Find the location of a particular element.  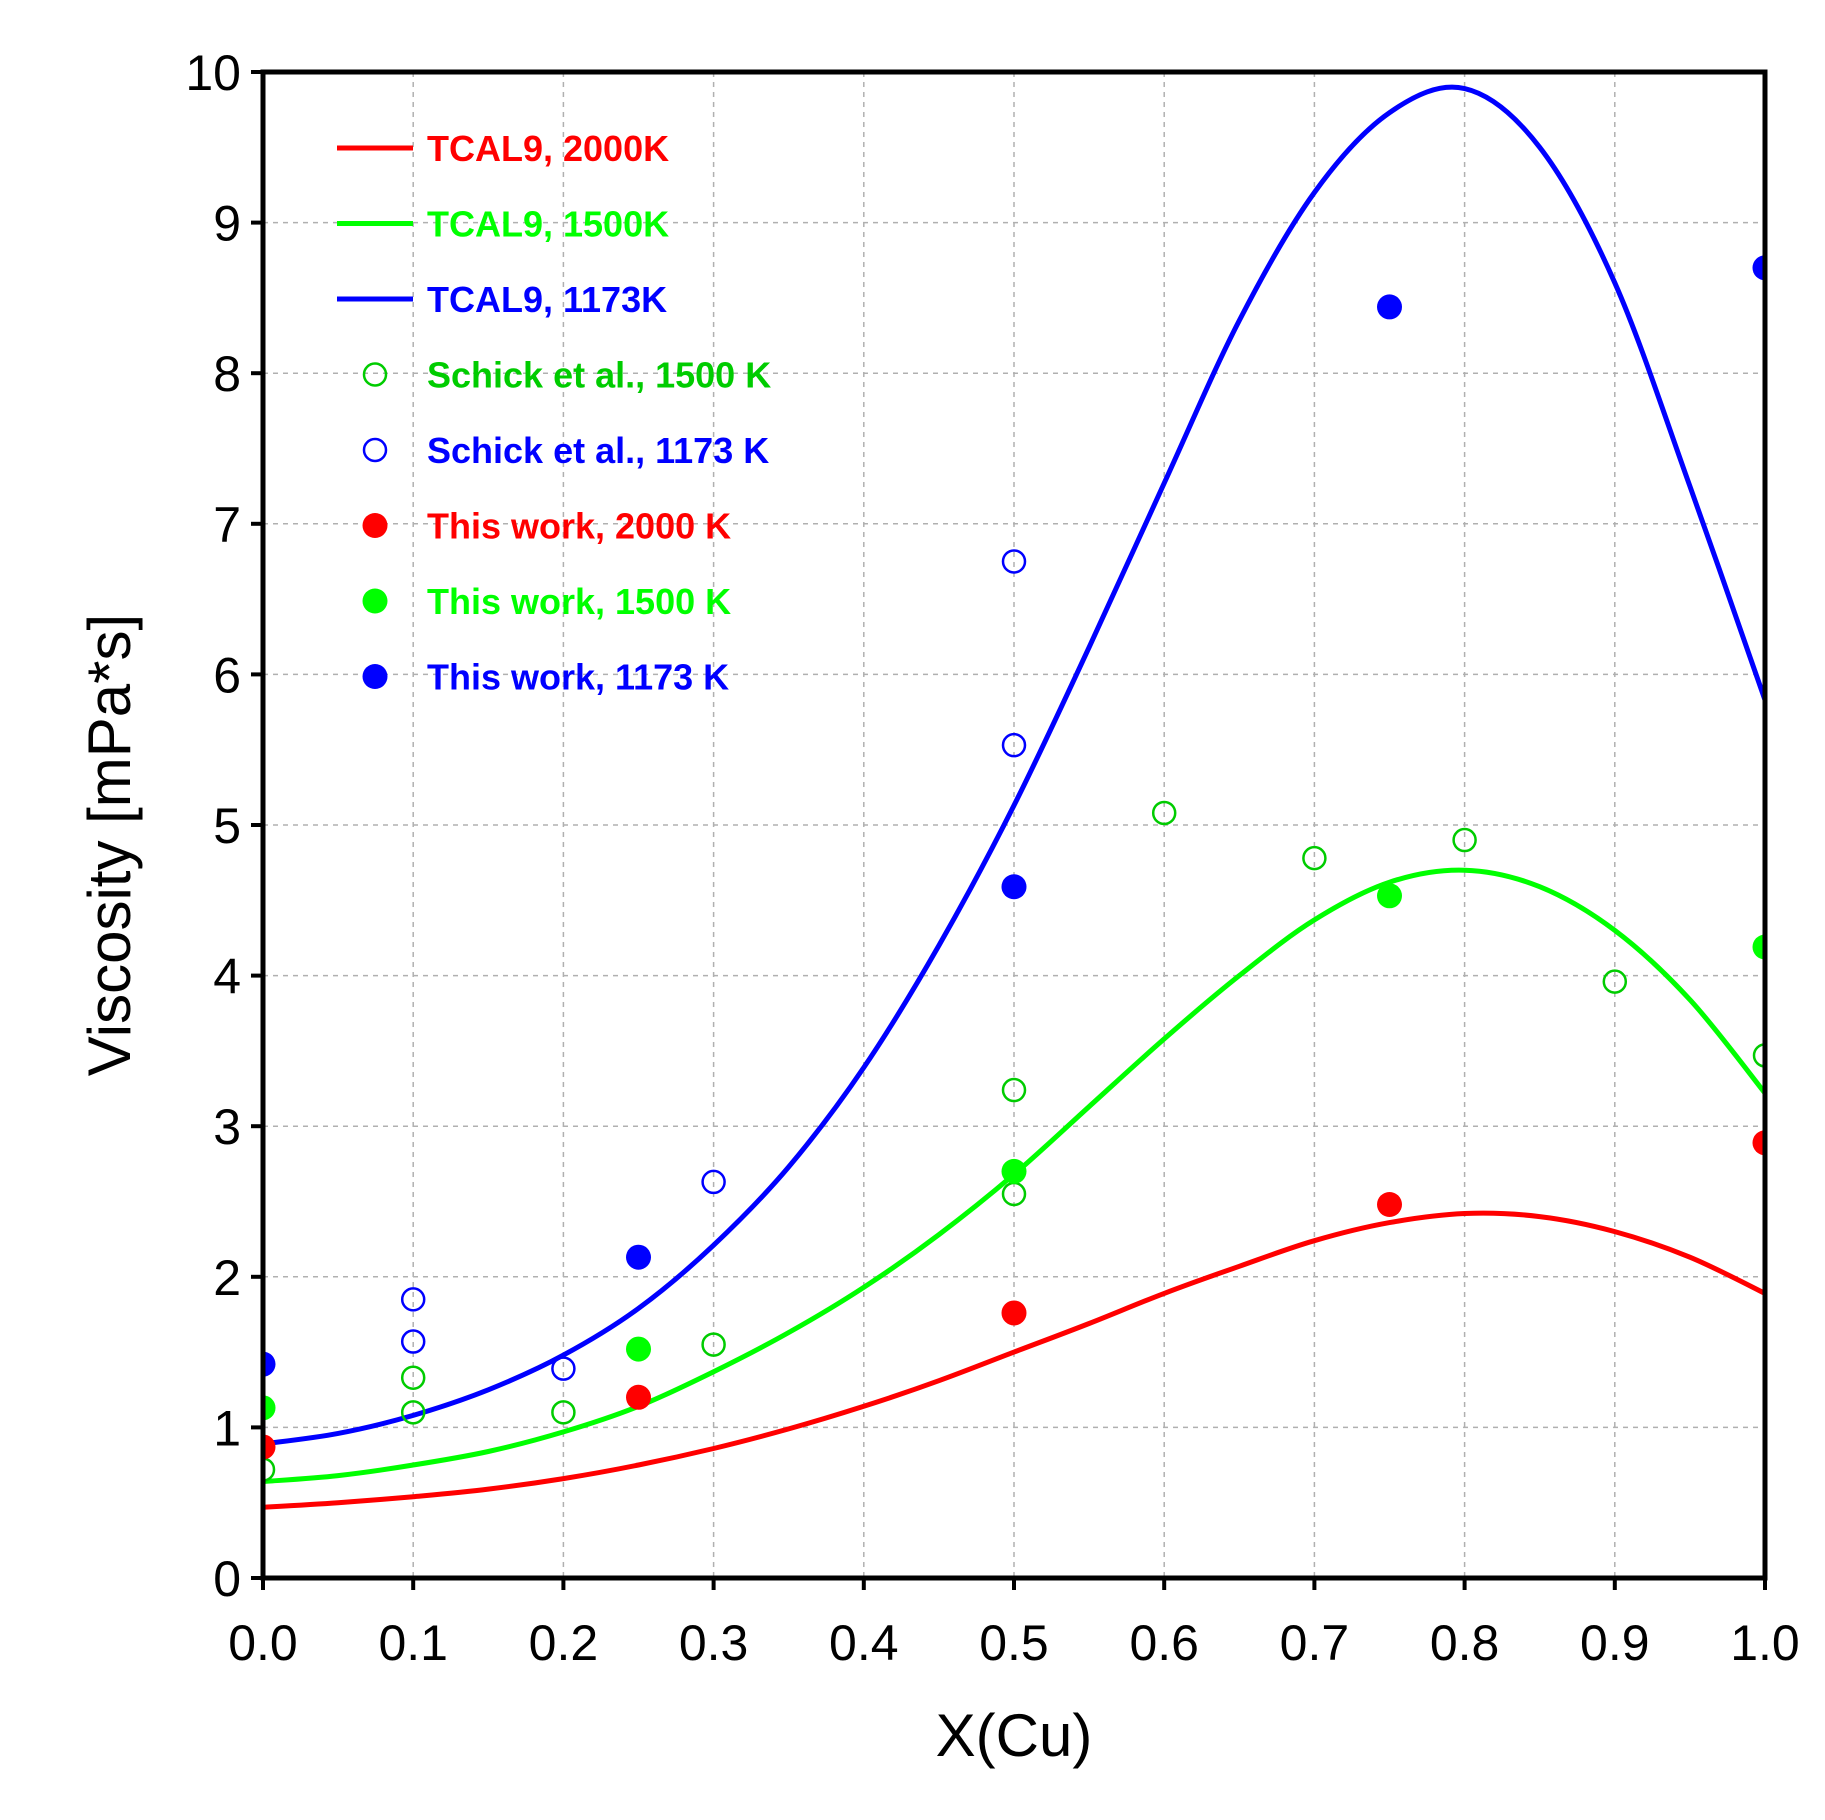

legend-label-tcal9-2000k: TCAL9, 2000K is located at coordinates (548, 148).